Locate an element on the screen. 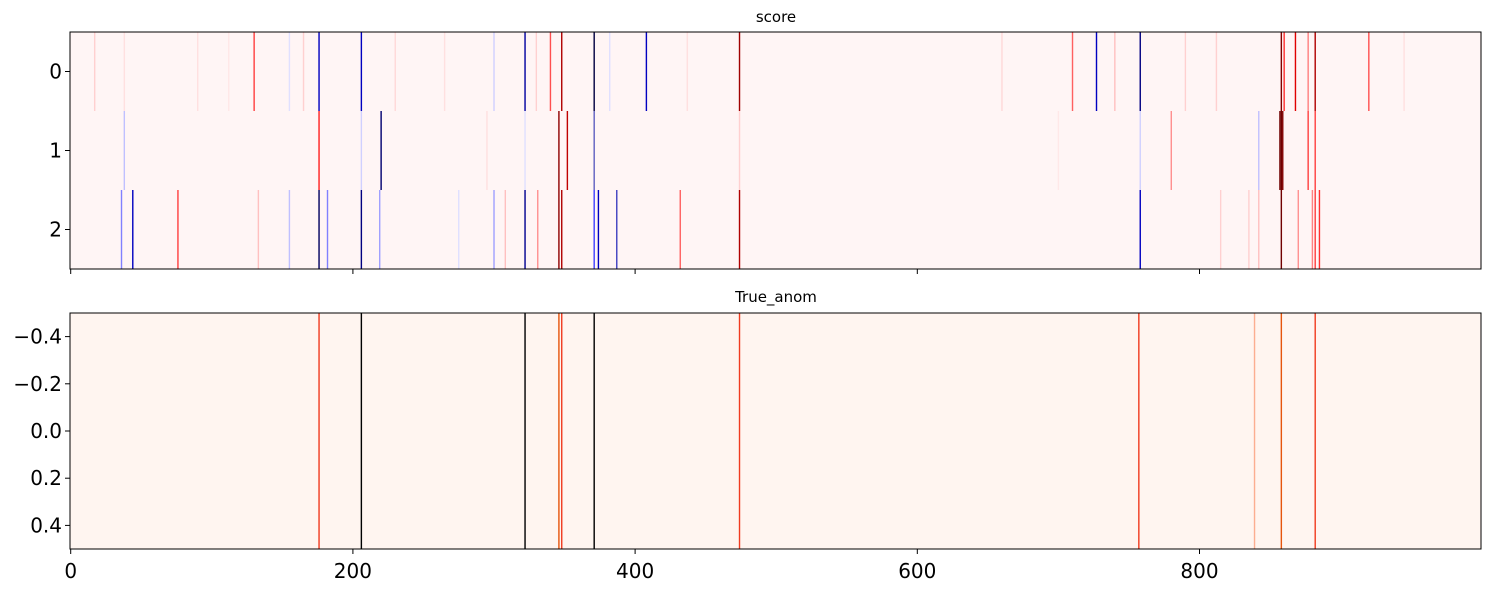 This screenshot has height=590, width=1489. score-y-tick-label: 2 is located at coordinates (55, 230).